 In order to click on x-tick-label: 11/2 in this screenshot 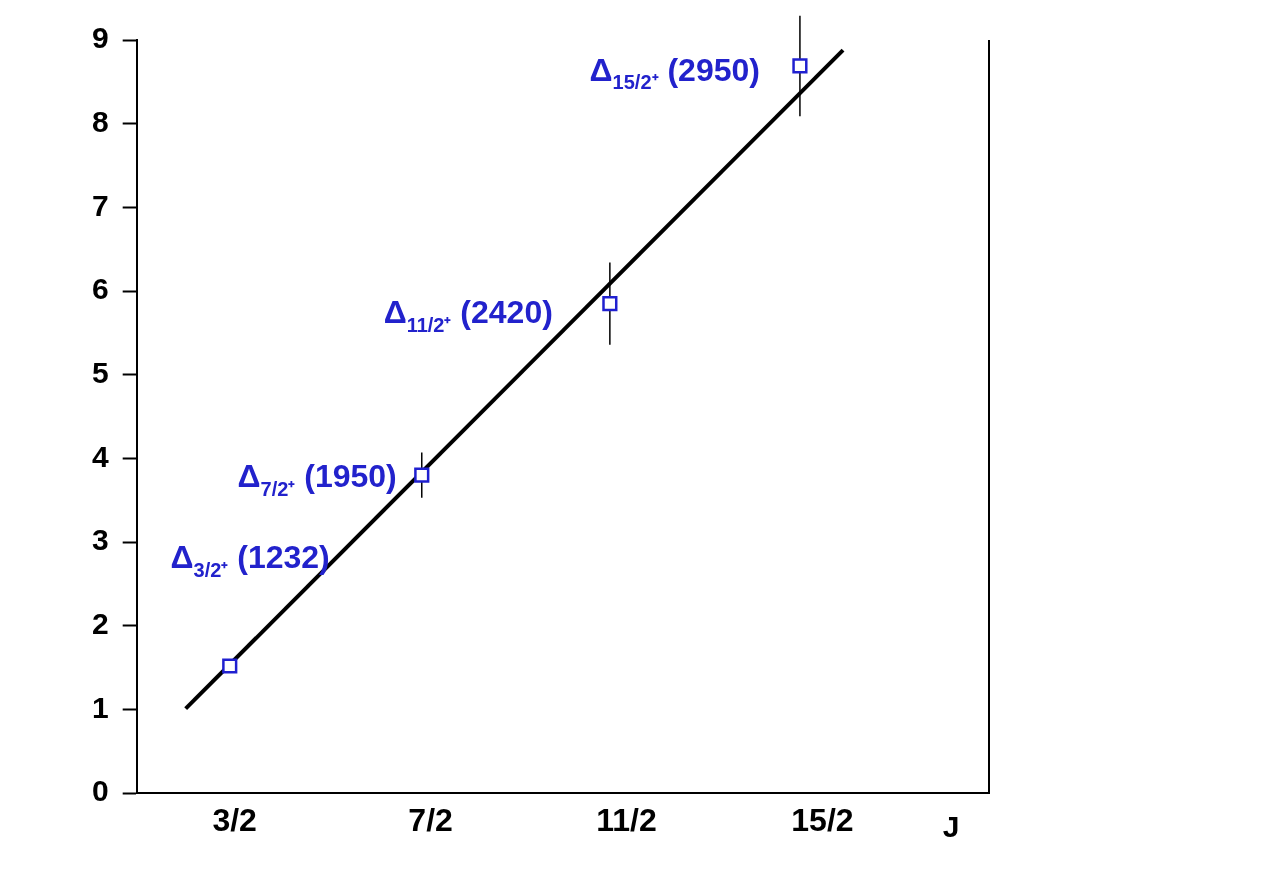, I will do `click(626, 820)`.